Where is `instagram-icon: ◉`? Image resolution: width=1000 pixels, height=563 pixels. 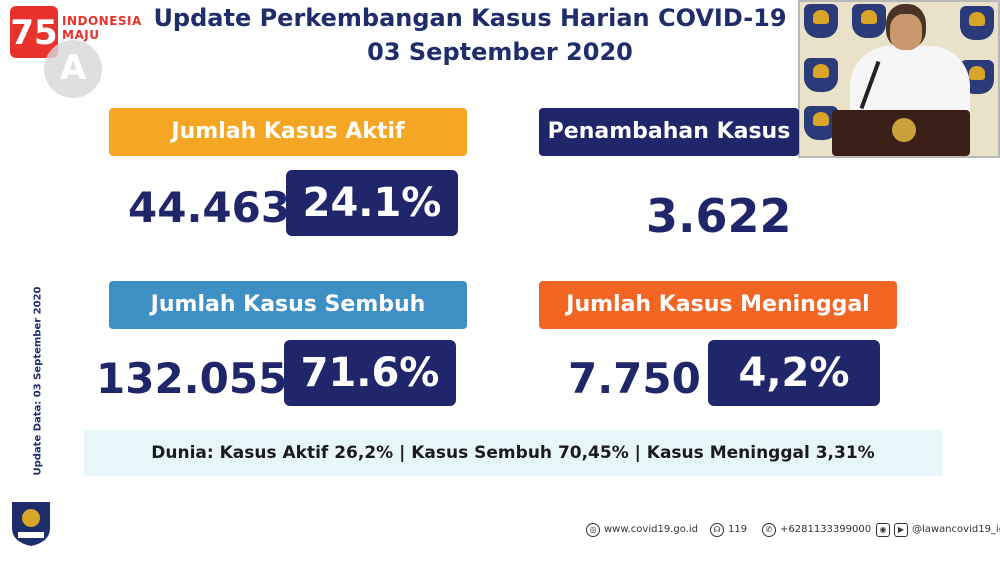
instagram-icon: ◉ is located at coordinates (883, 530).